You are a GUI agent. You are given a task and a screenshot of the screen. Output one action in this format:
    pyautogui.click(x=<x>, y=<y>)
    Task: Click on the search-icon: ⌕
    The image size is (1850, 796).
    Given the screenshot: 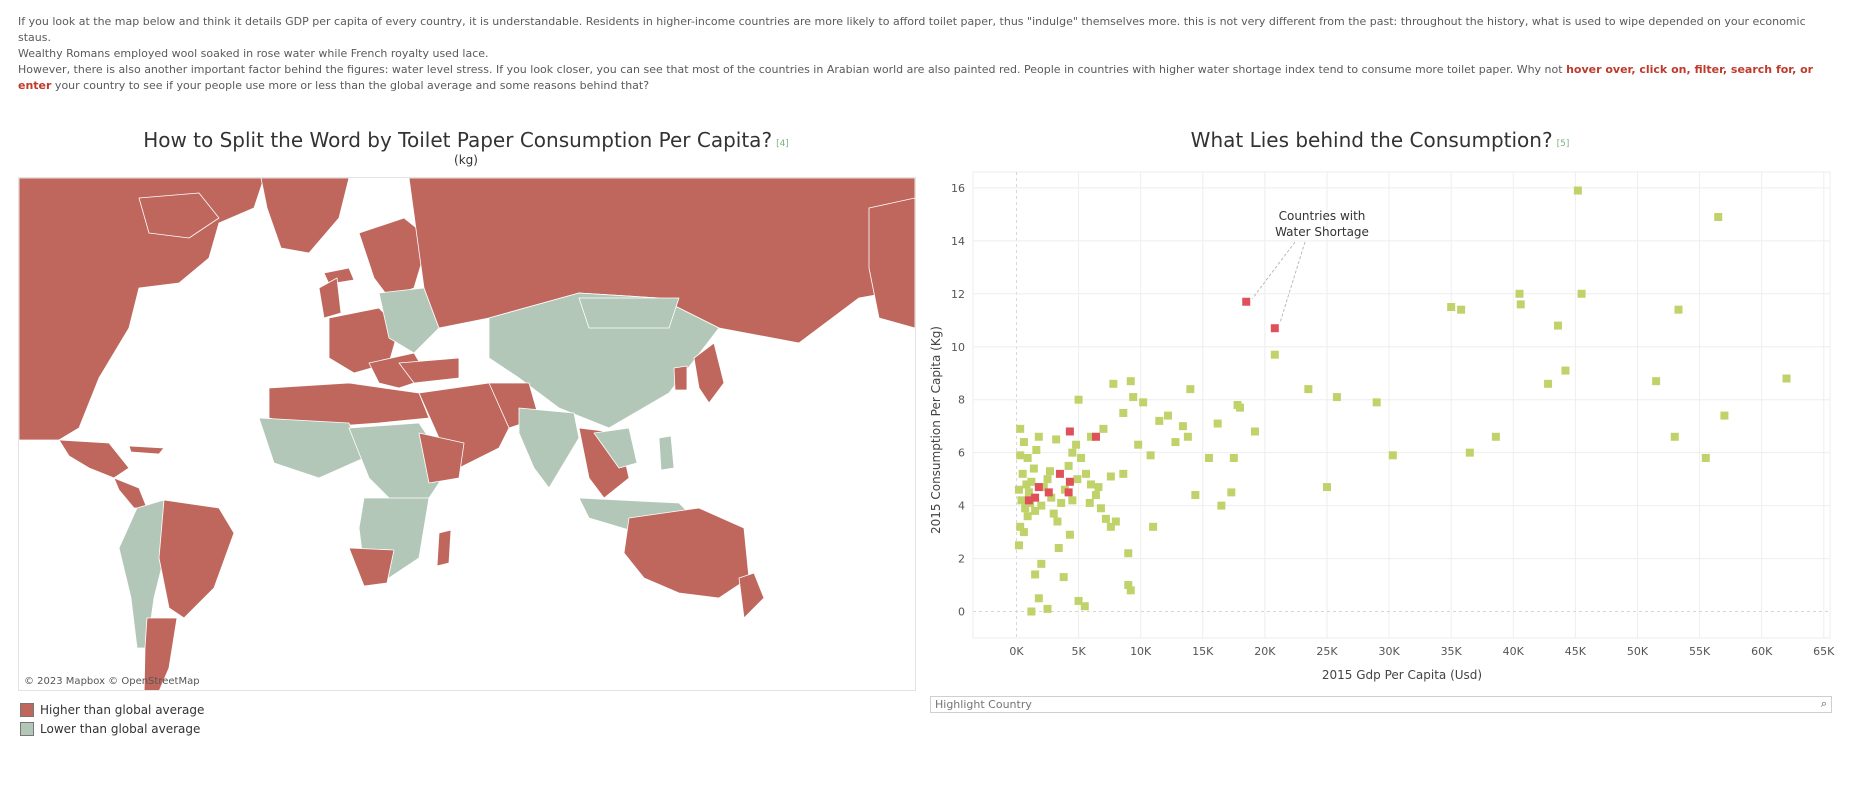 What is the action you would take?
    pyautogui.click(x=1823, y=703)
    